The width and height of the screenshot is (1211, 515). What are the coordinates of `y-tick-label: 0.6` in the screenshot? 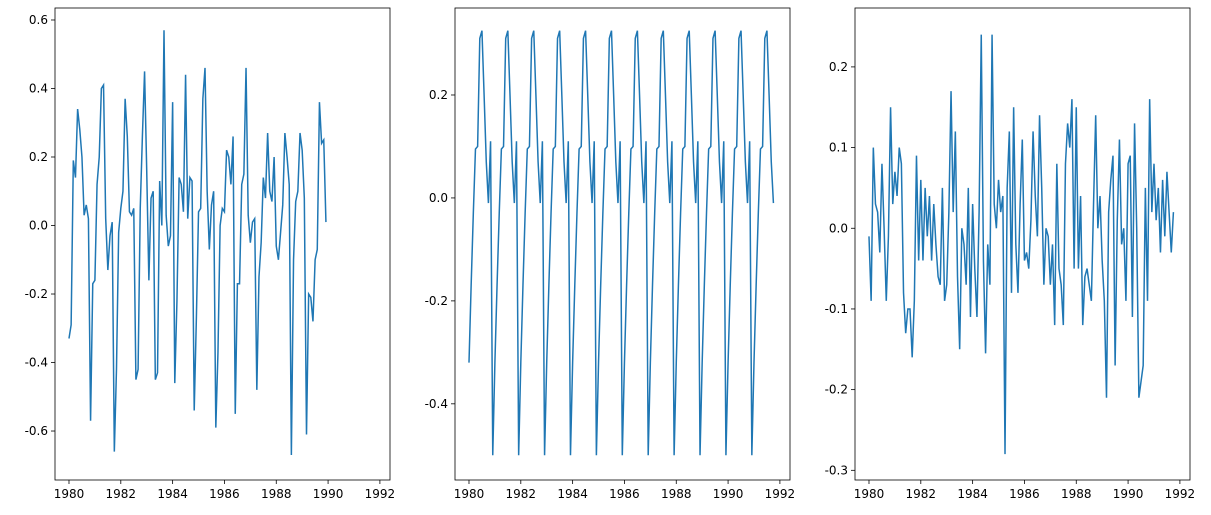 It's located at (38, 20).